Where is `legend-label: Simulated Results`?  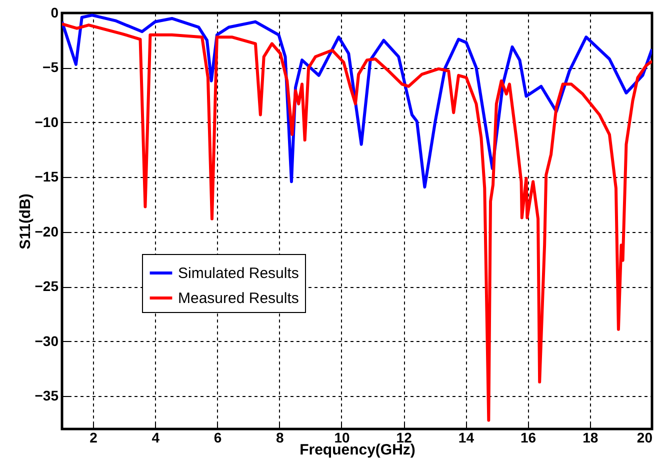 legend-label: Simulated Results is located at coordinates (238, 273).